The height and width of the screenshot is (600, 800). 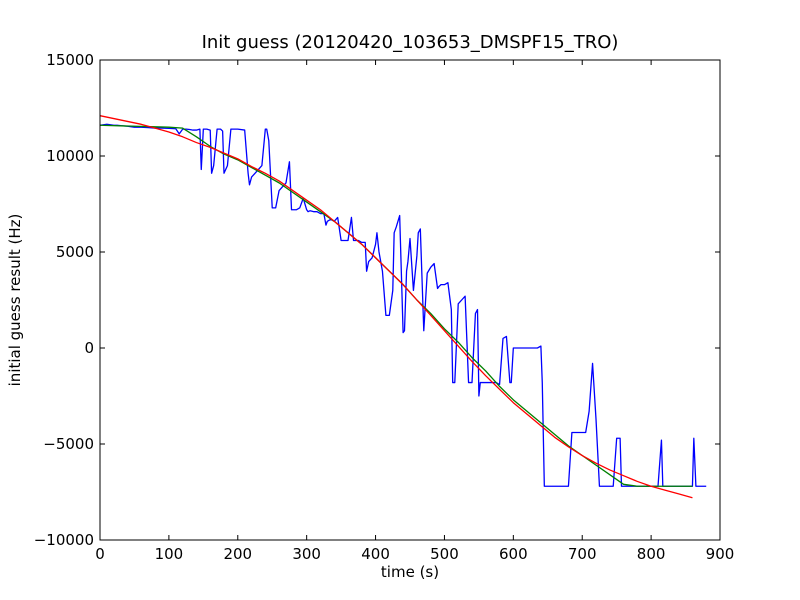 I want to click on y-tick-label: −5000, so click(x=68, y=444).